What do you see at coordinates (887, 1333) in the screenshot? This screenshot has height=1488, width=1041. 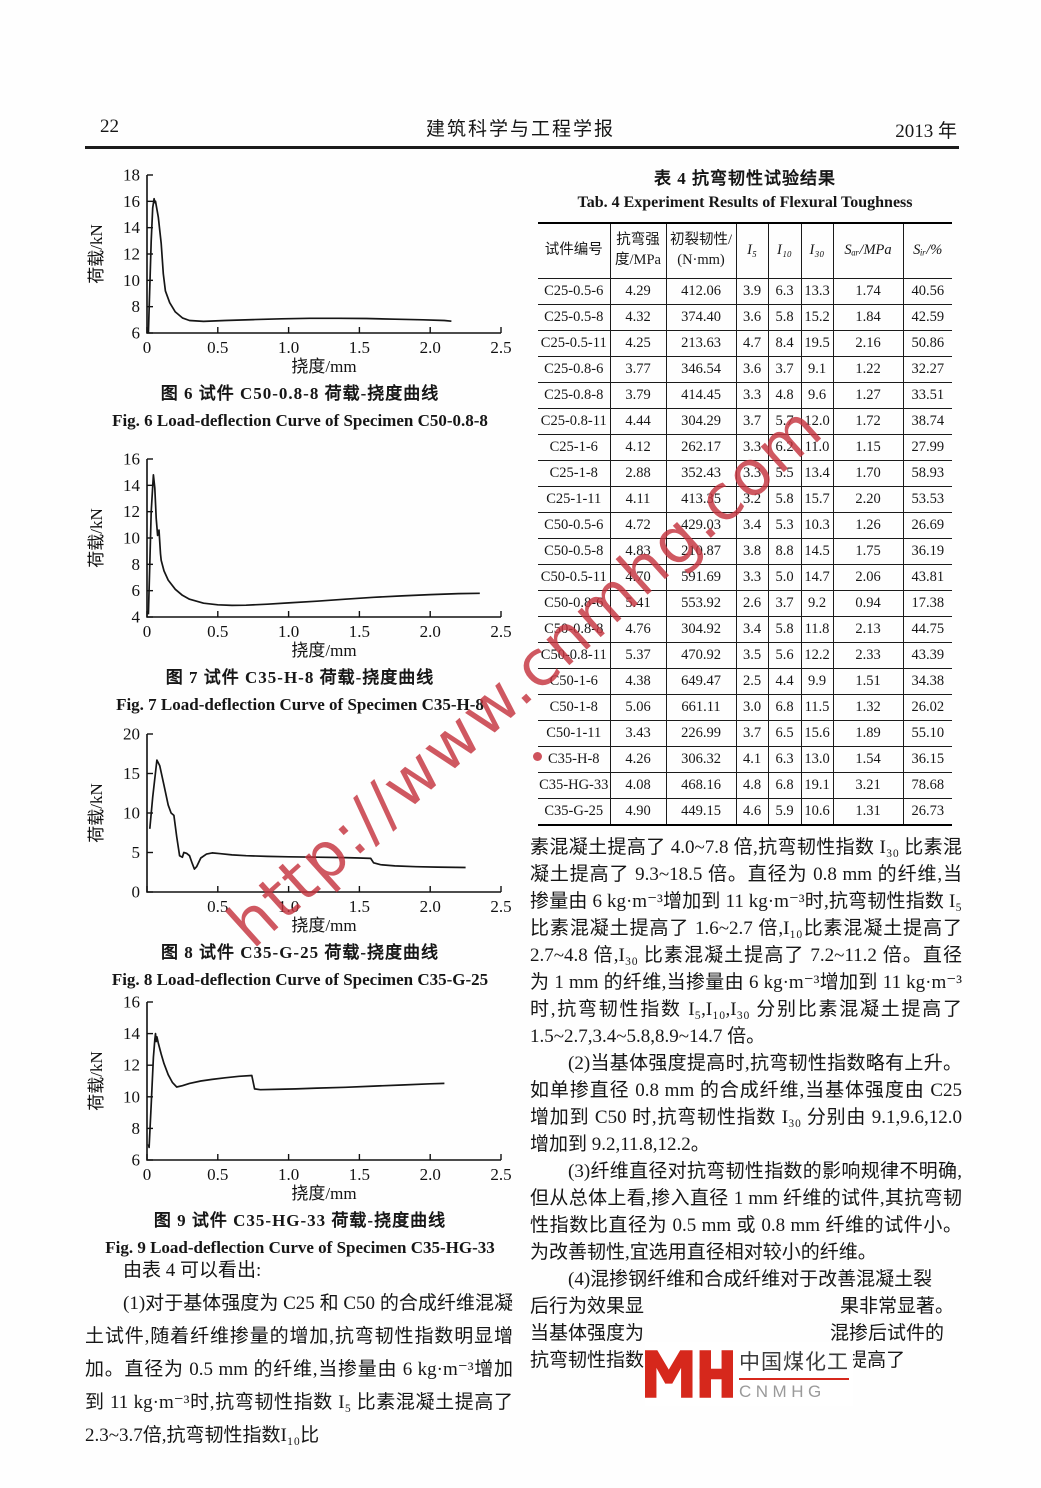 I see `p4-line3-right: 混掺后试件的` at bounding box center [887, 1333].